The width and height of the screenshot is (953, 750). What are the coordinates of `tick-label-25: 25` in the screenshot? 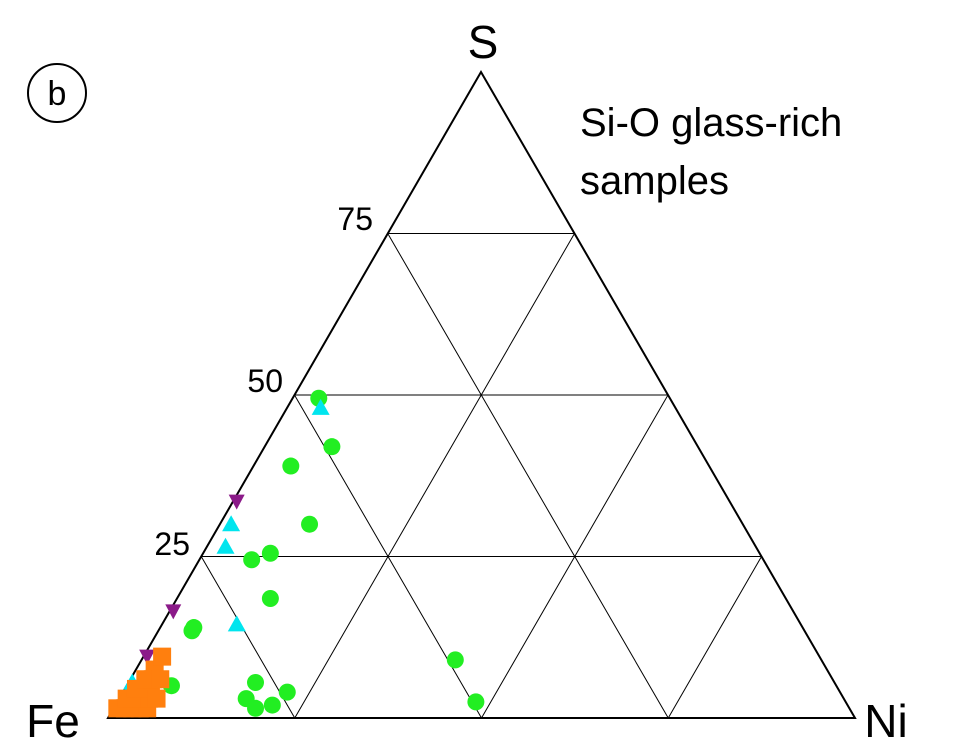 It's located at (172, 544).